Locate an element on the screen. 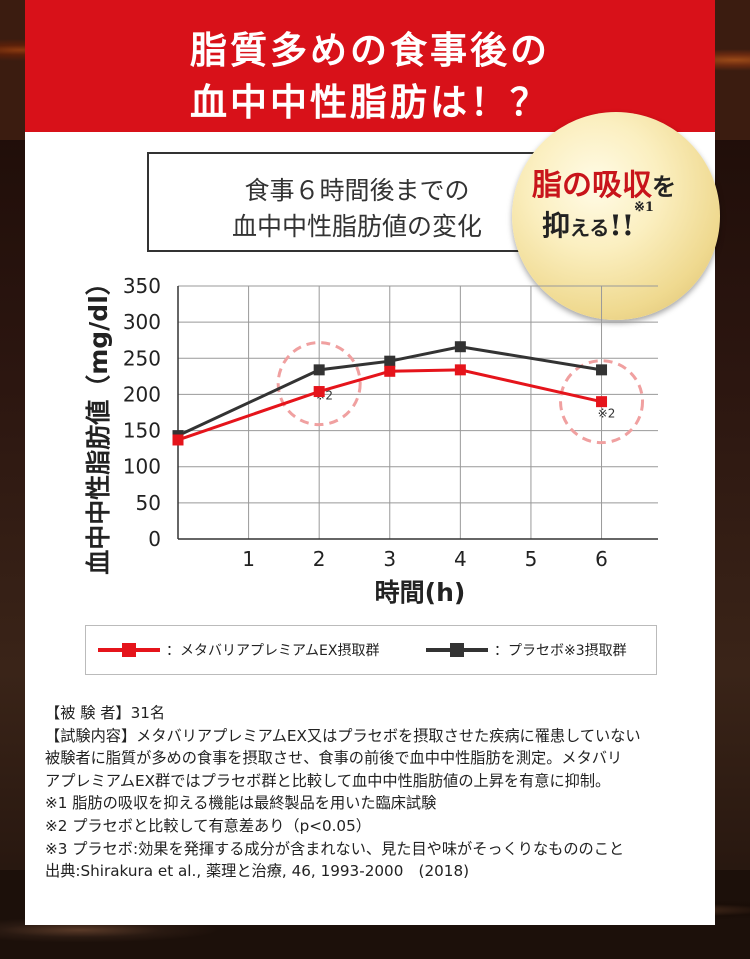  footnote-line: アプレミアムEX群ではプラセボ群と比較して血中中性脂肪値の上昇を有意に抑制。 is located at coordinates (328, 780).